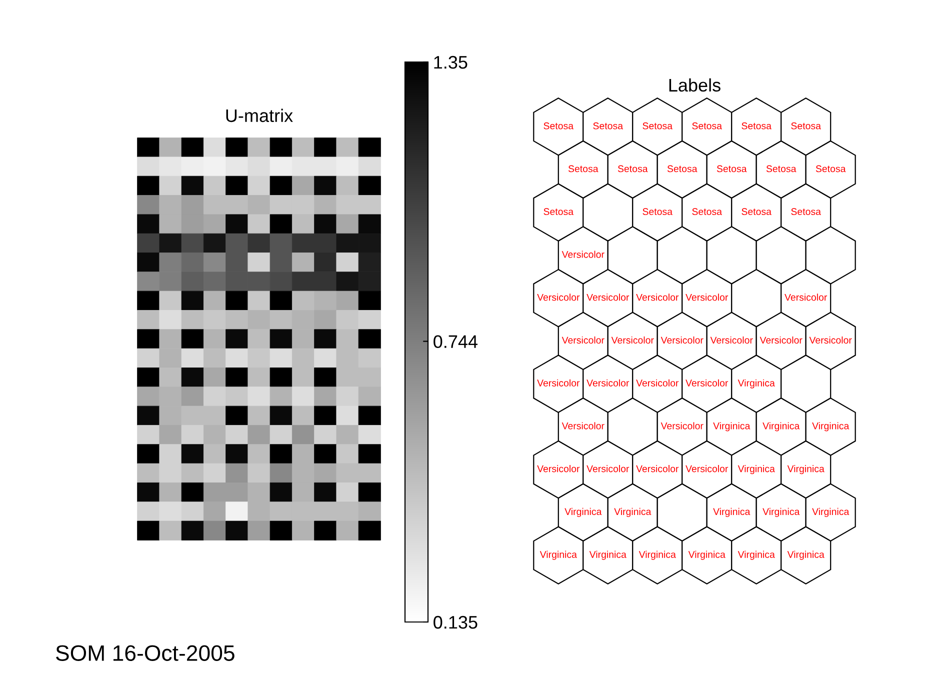 The image size is (925, 700). Describe the element at coordinates (456, 341) in the screenshot. I see `color-bar-label: 0.744` at that location.